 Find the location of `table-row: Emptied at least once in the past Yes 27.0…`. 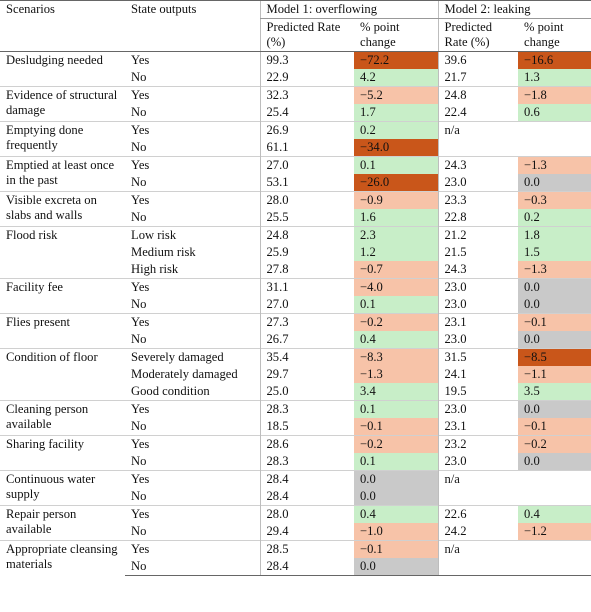

table-row: Emptied at least once in the past Yes 27.0… is located at coordinates (295, 174).